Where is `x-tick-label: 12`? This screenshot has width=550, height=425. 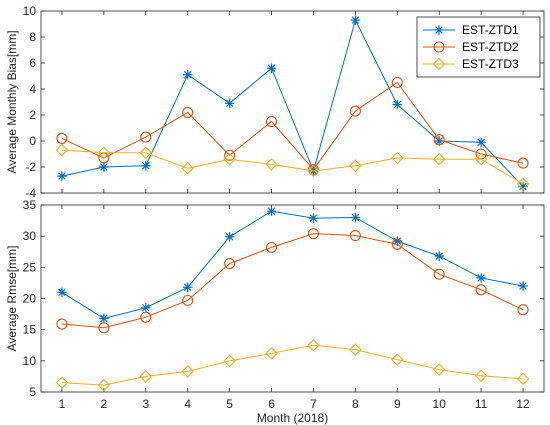
x-tick-label: 12 is located at coordinates (523, 404).